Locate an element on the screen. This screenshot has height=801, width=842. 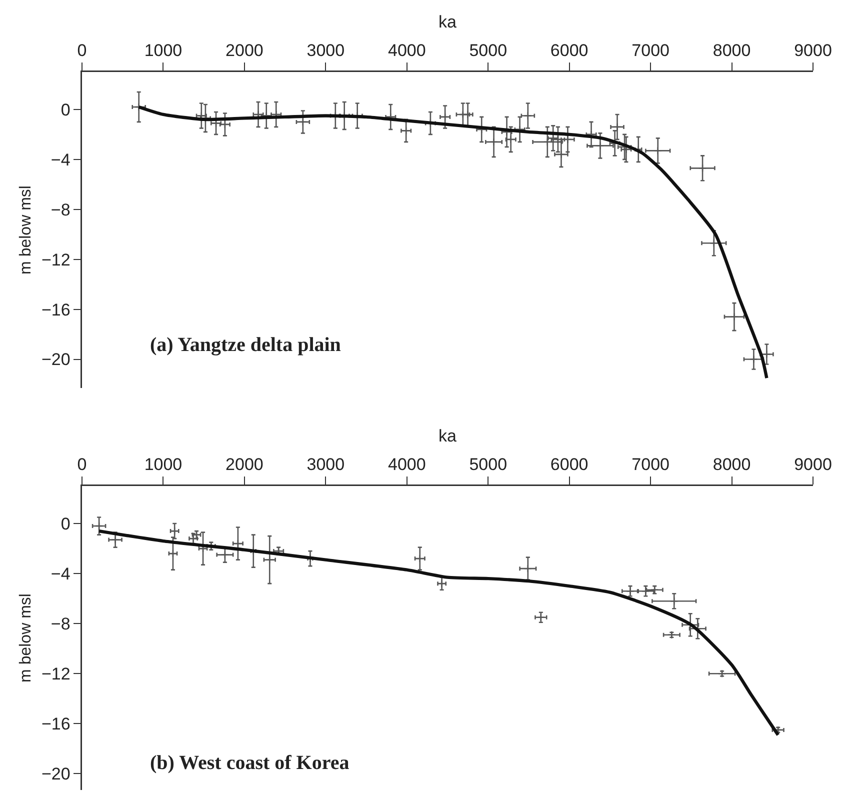
annotation: (b) West coast of Korea is located at coordinates (250, 763).